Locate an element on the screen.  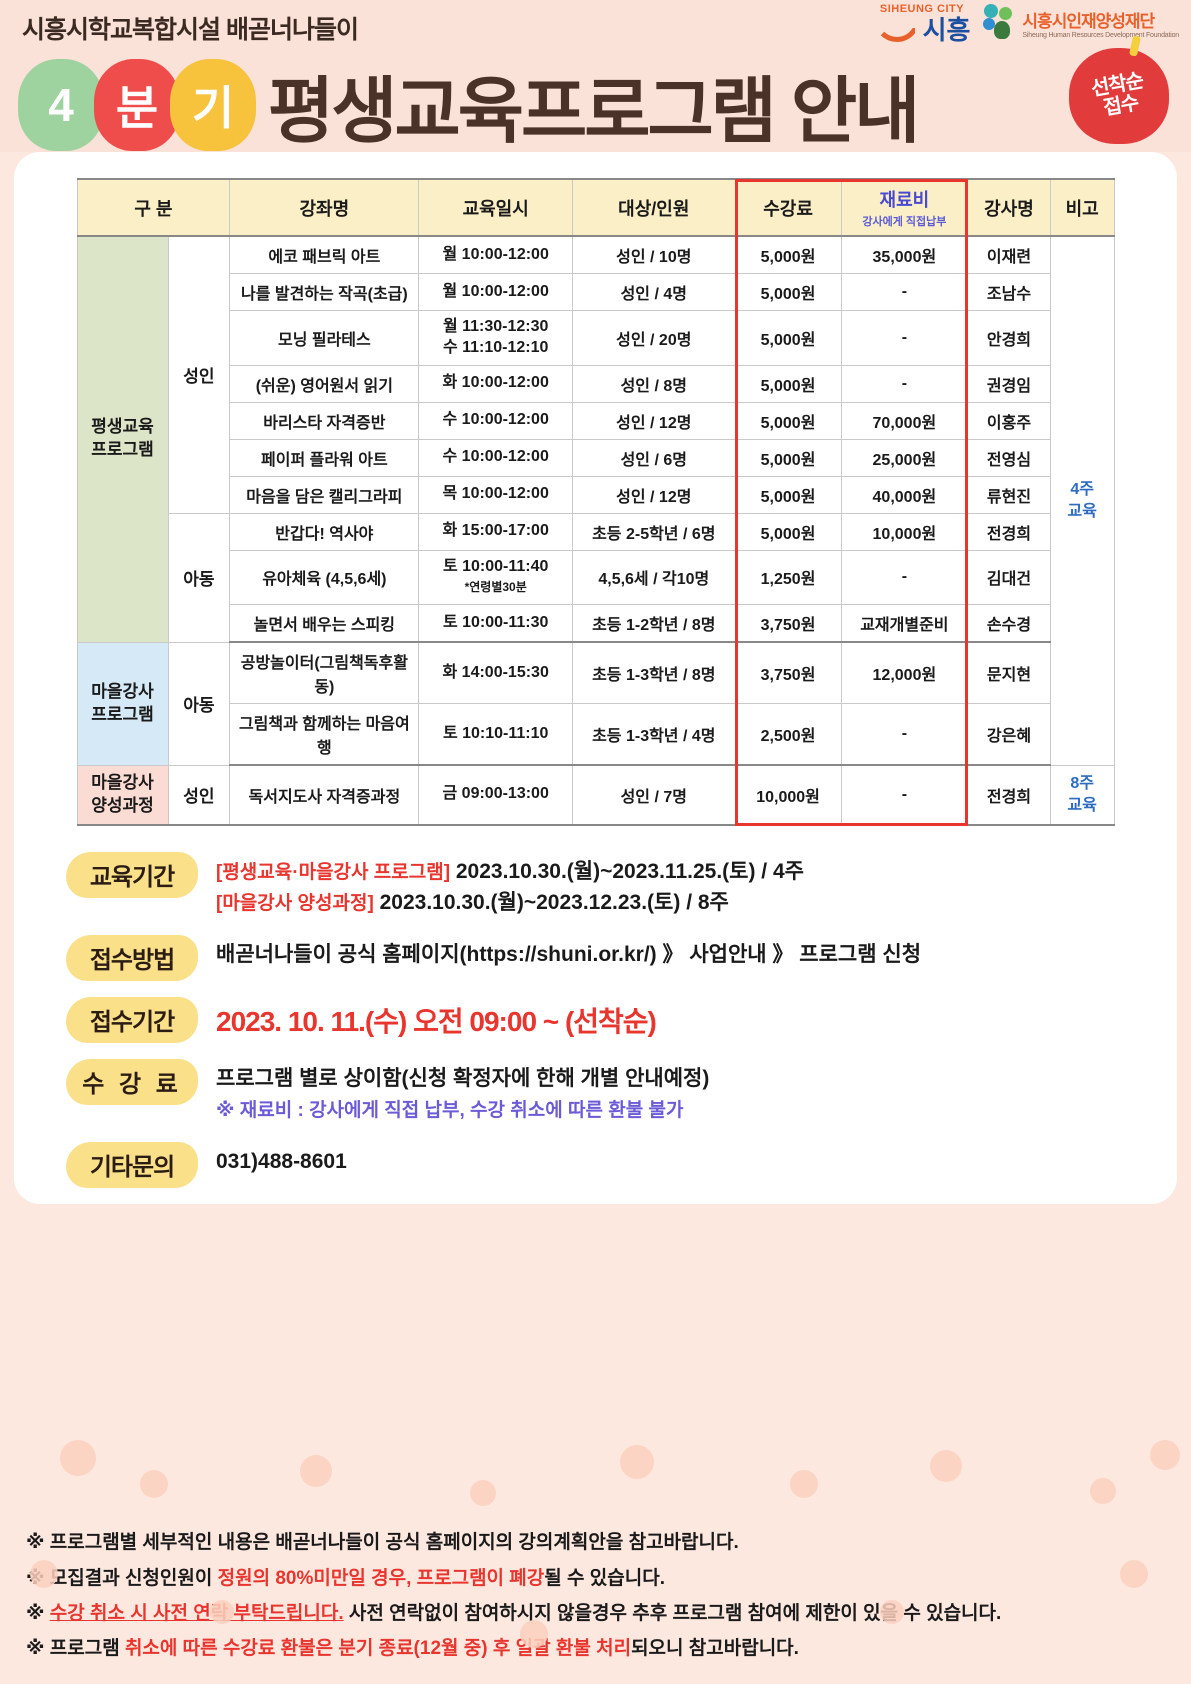
cell-category: 평생교육 프로그램 is located at coordinates (122, 439).